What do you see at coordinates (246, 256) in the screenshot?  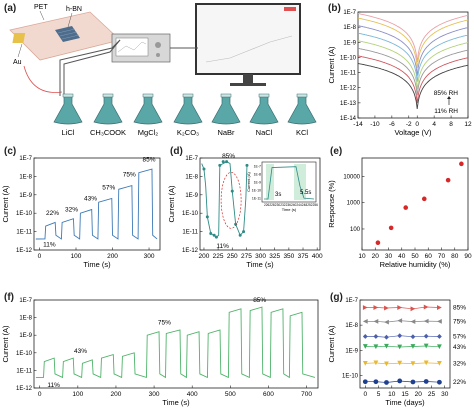 I see `xtick-label: 275` at bounding box center [246, 256].